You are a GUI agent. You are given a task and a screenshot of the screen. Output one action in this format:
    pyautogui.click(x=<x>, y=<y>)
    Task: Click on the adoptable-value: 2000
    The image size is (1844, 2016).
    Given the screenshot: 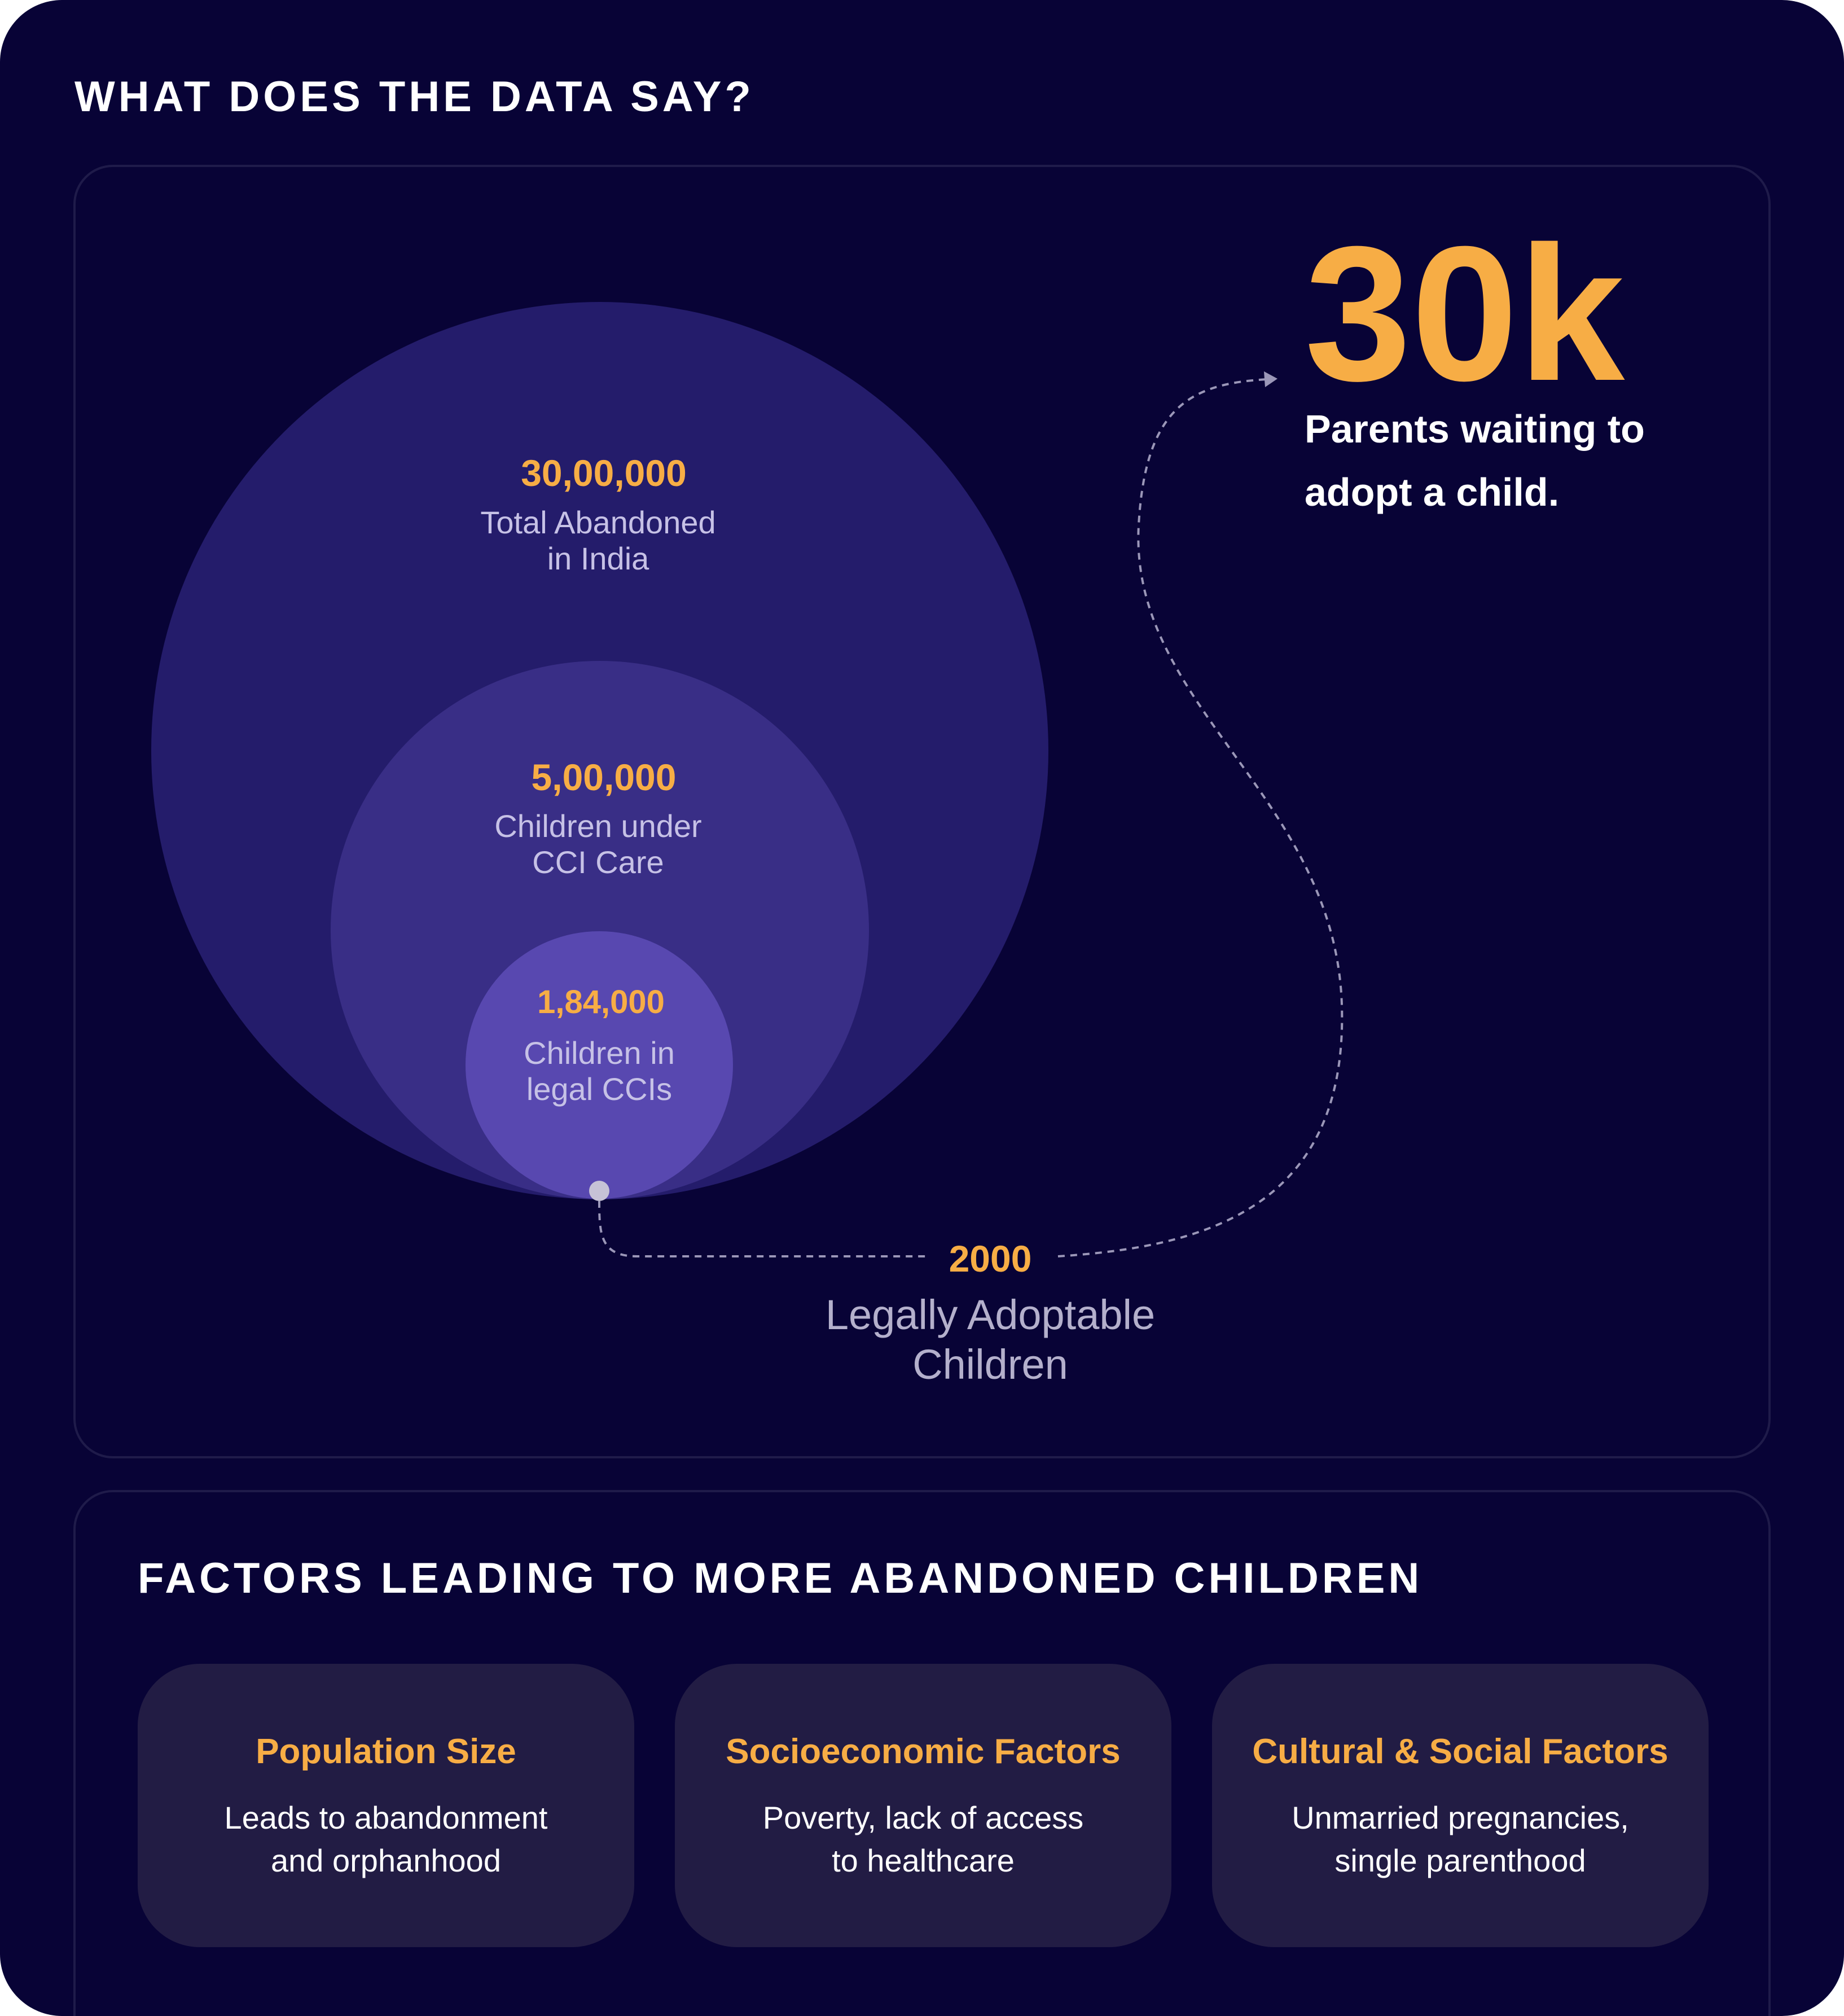 What is the action you would take?
    pyautogui.click(x=990, y=1258)
    